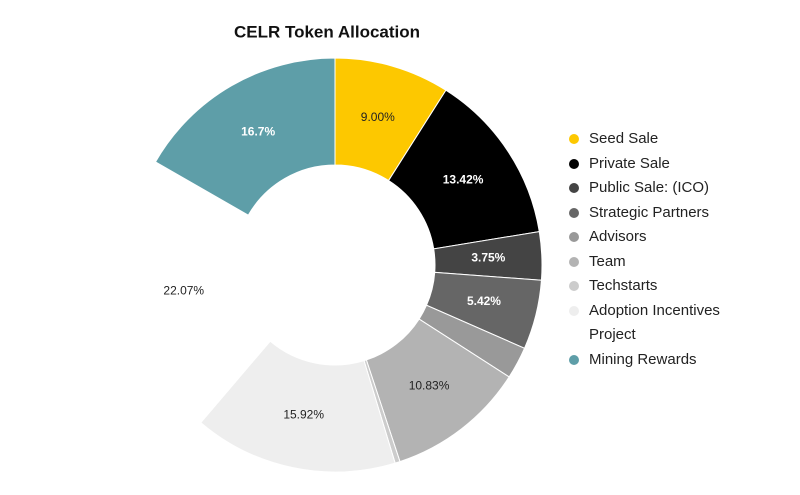 The width and height of the screenshot is (800, 495). What do you see at coordinates (463, 180) in the screenshot?
I see `value-label: 13.42%` at bounding box center [463, 180].